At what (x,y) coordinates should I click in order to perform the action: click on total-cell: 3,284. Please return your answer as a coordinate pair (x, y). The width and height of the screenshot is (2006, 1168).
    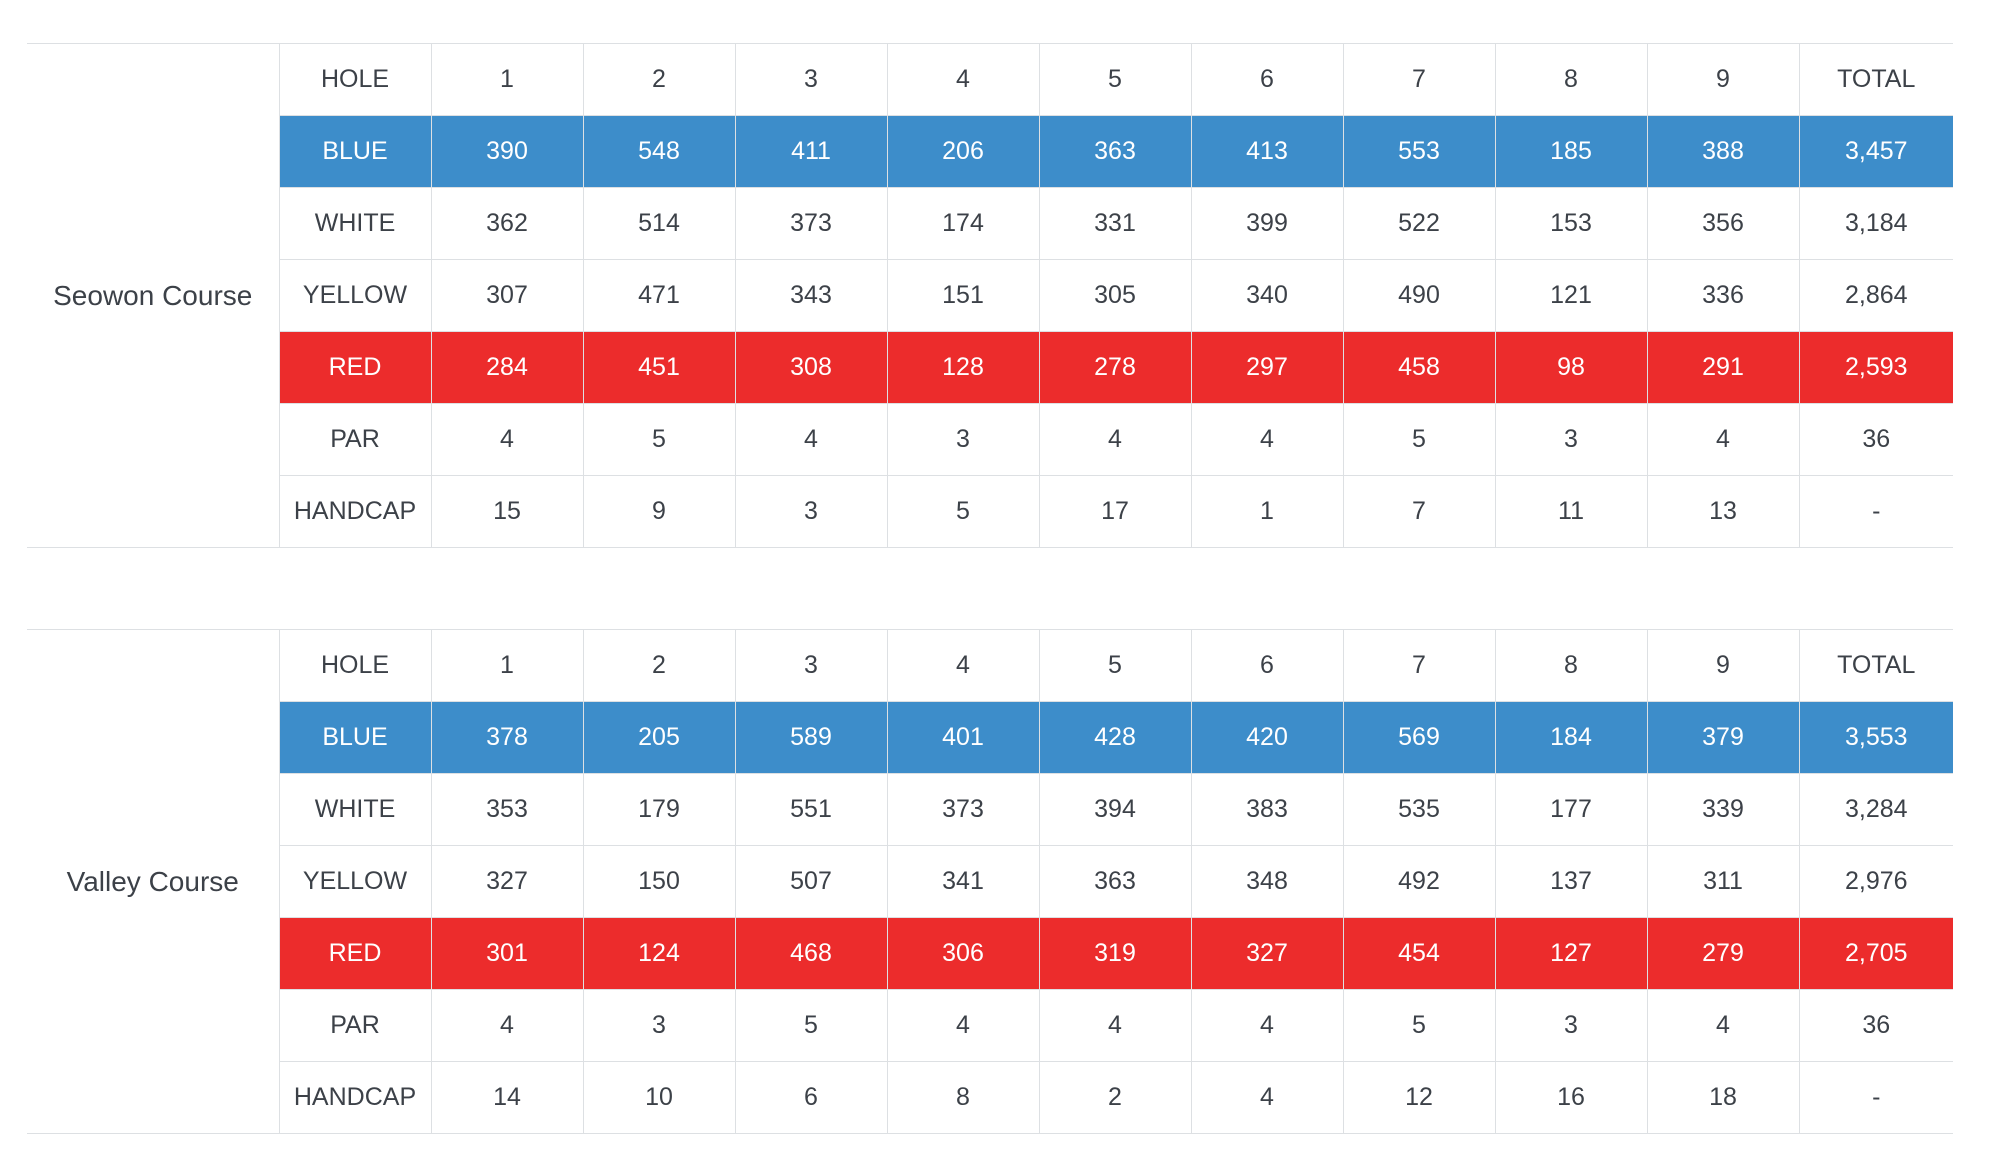
    Looking at the image, I should click on (1875, 809).